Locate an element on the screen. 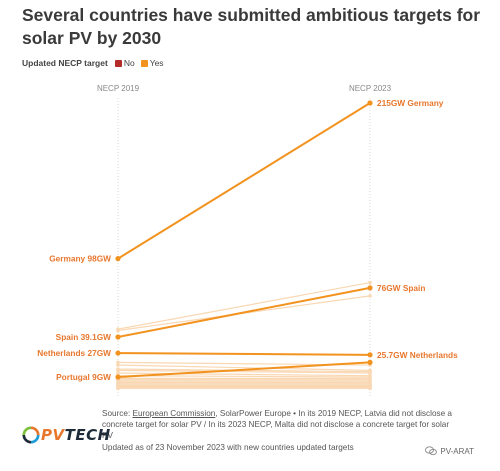  background-series-group is located at coordinates (244, 335).